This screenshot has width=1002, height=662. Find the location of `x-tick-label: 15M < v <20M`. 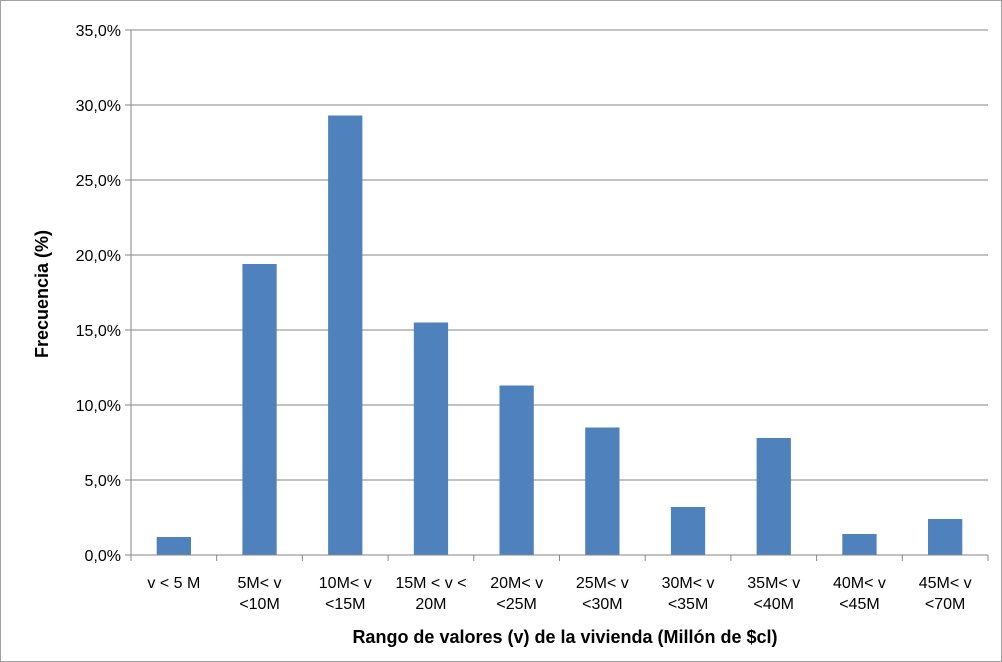

x-tick-label: 15M < v <20M is located at coordinates (430, 594).